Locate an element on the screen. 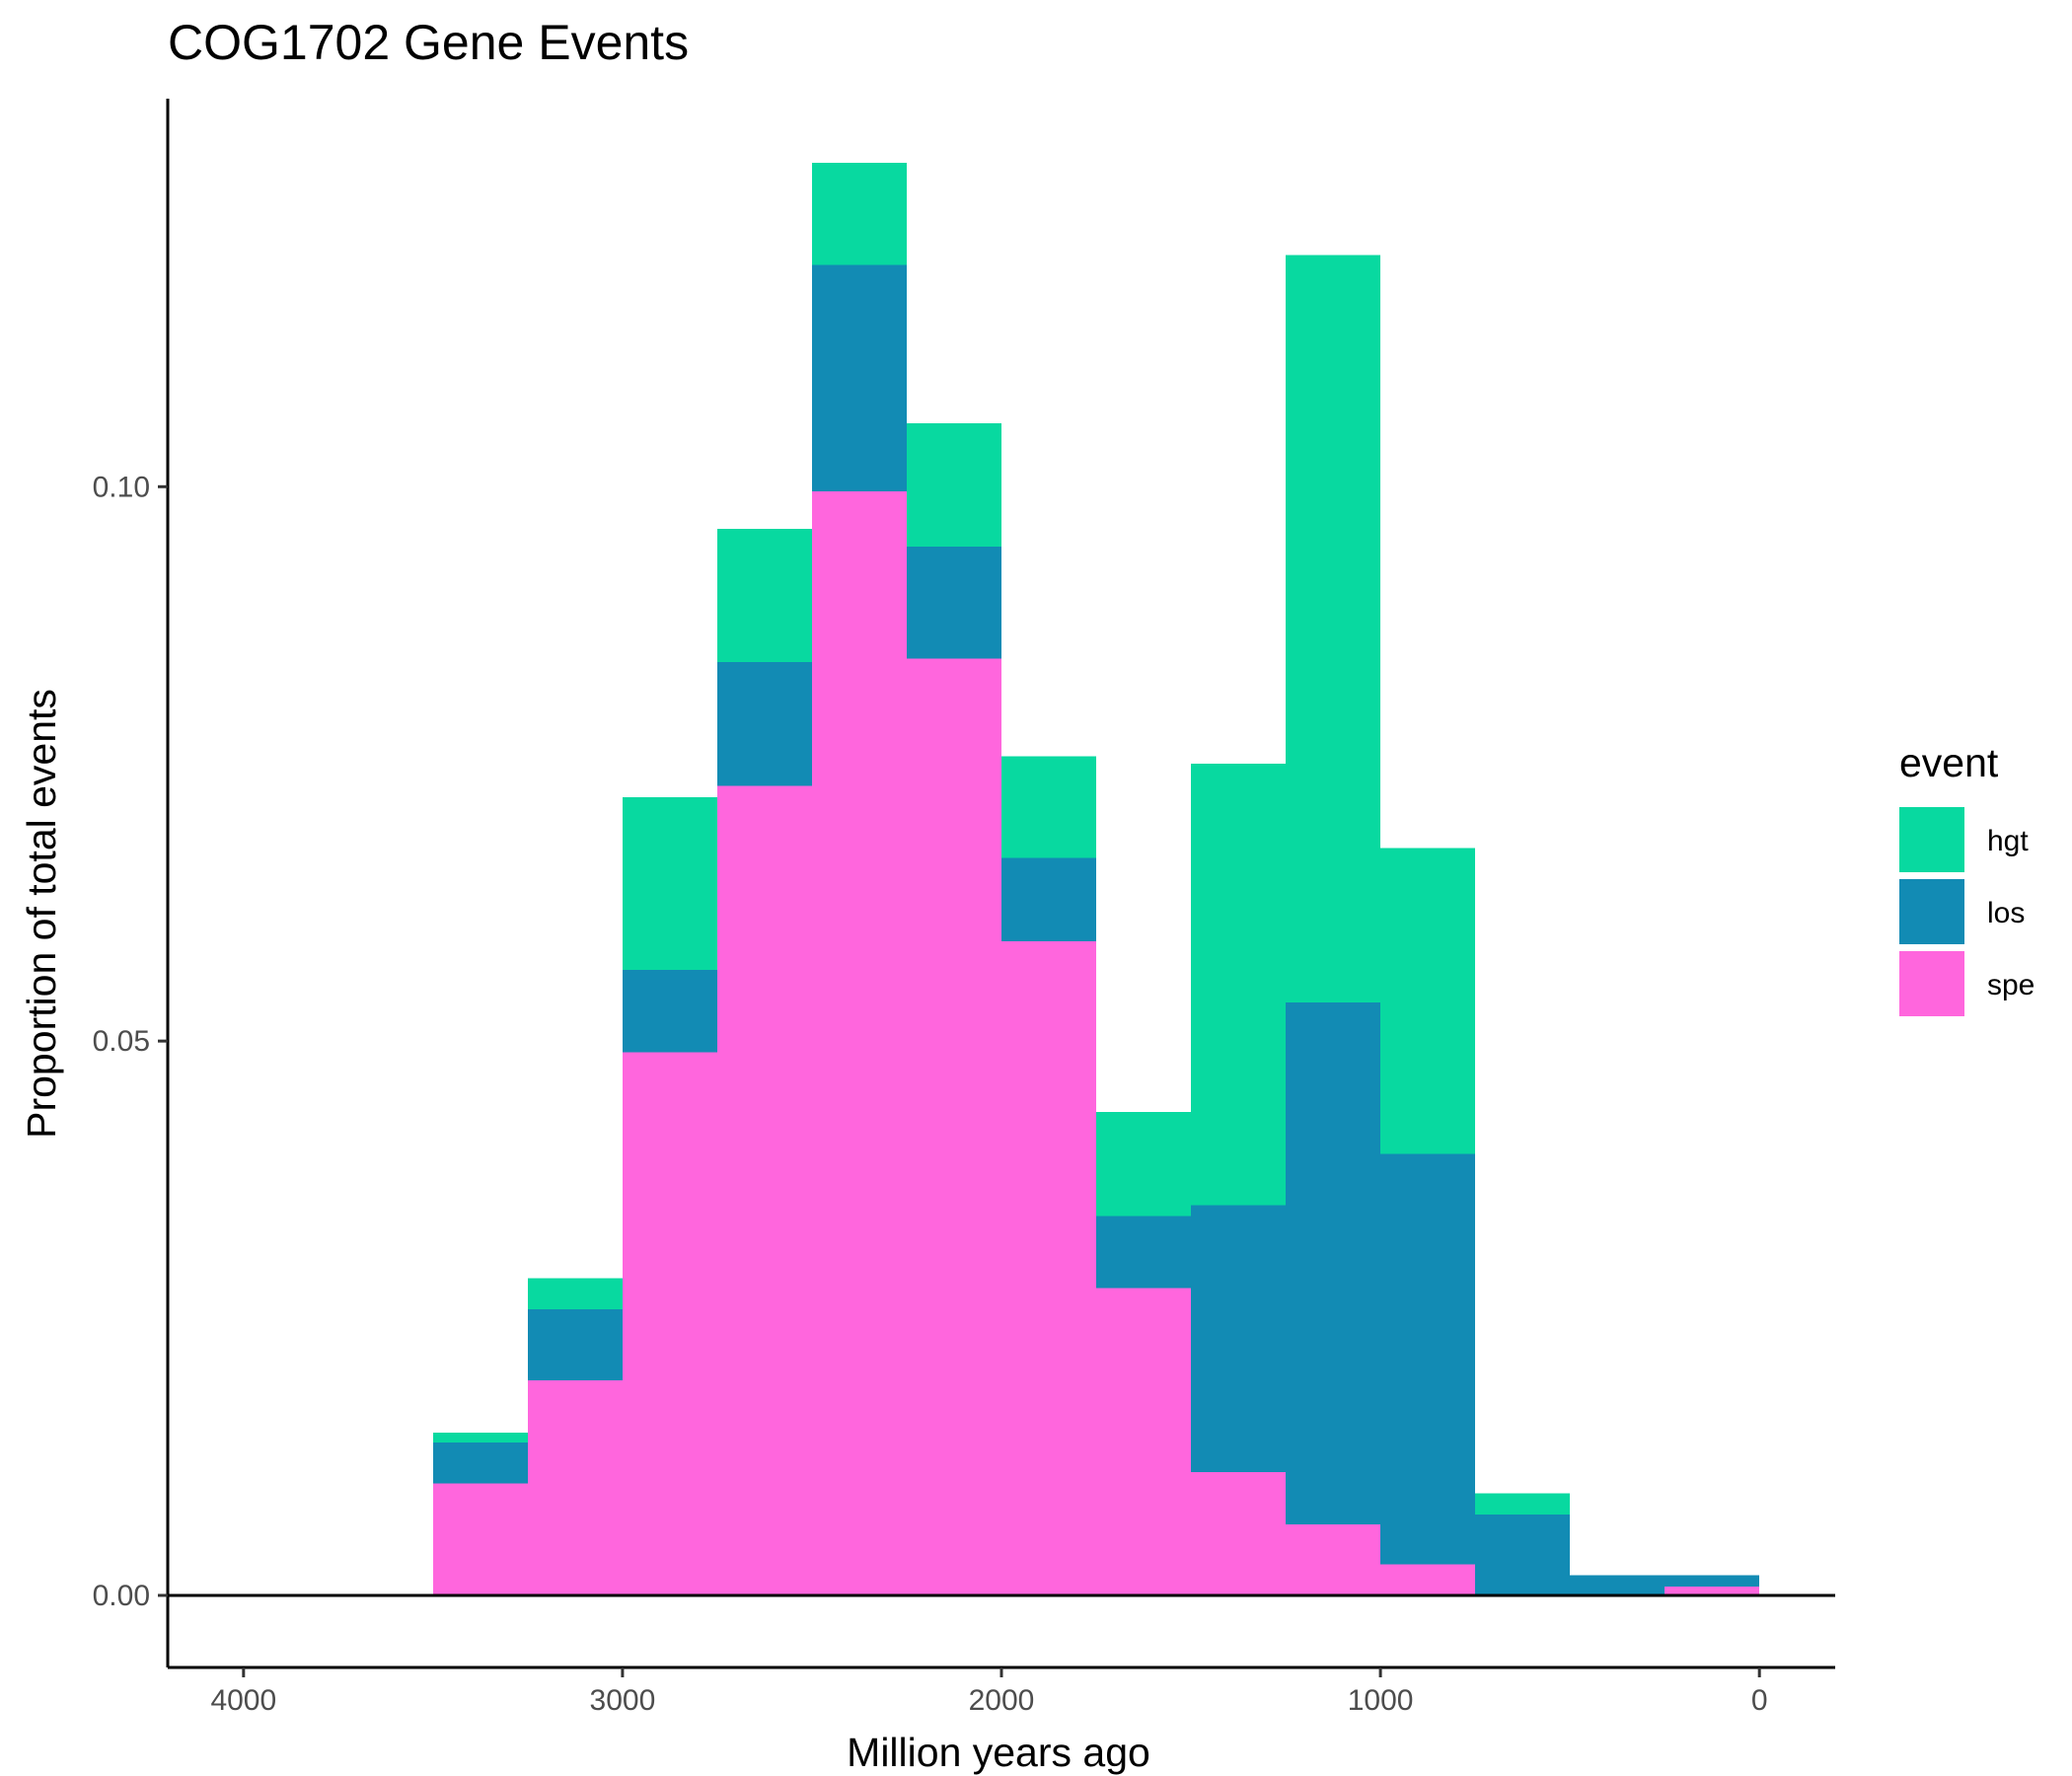 This screenshot has width=2072, height=1776. x-tick-label: 2000 is located at coordinates (1002, 1700).